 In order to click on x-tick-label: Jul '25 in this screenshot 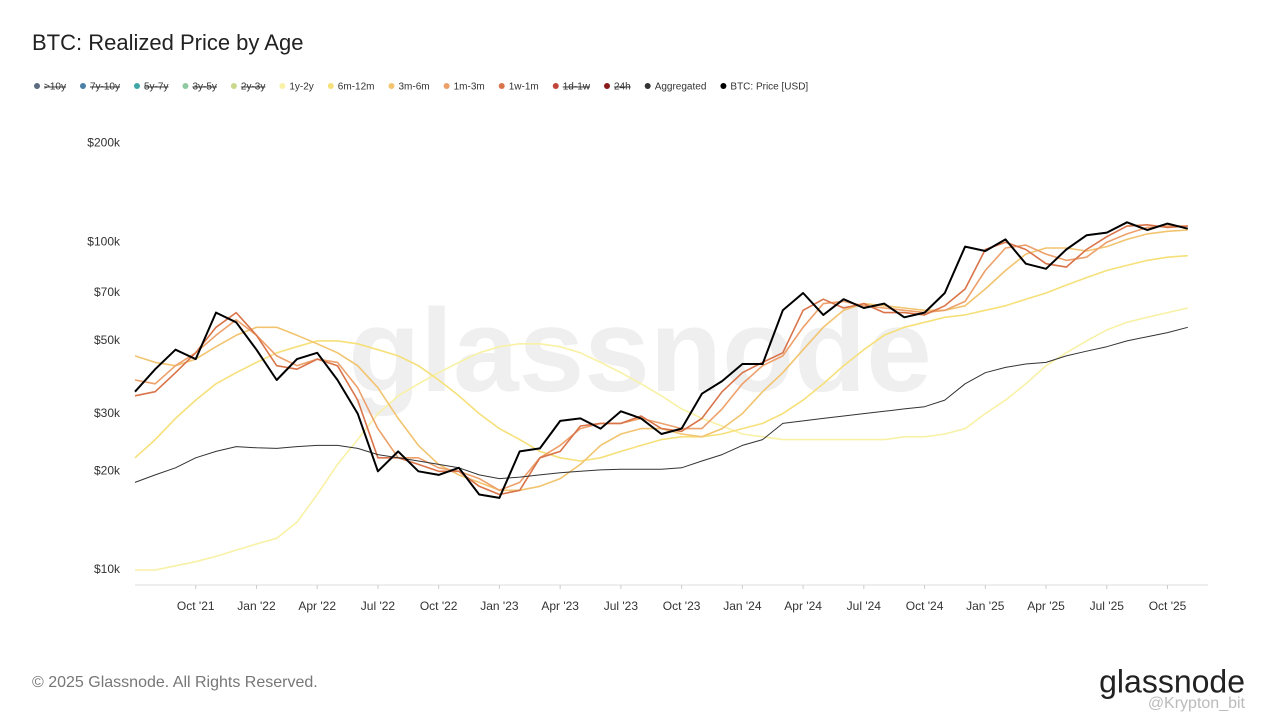, I will do `click(1107, 606)`.